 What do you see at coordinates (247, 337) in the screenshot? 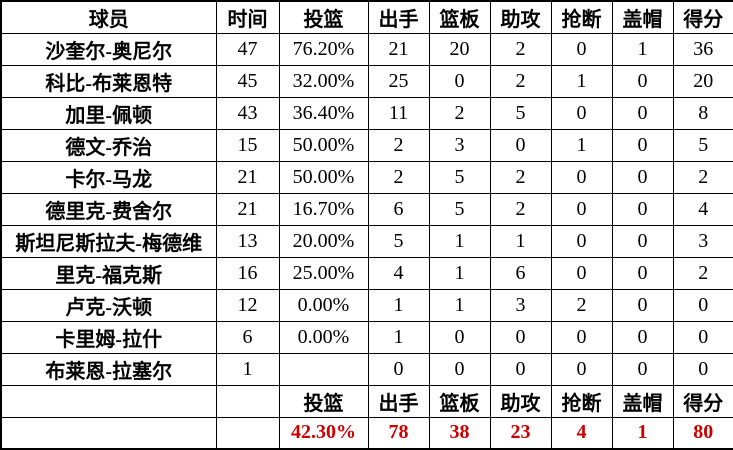
I see `cell-minutes: 6` at bounding box center [247, 337].